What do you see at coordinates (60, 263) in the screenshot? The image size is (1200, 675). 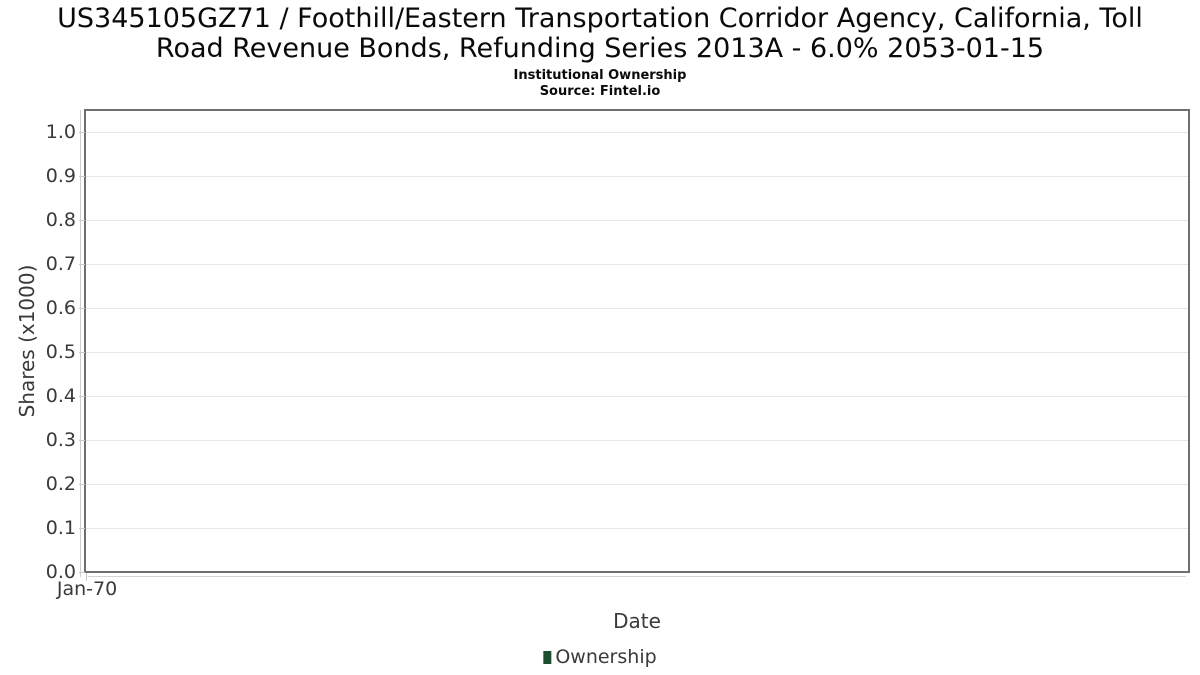 I see `y-tick-label: 0.7` at bounding box center [60, 263].